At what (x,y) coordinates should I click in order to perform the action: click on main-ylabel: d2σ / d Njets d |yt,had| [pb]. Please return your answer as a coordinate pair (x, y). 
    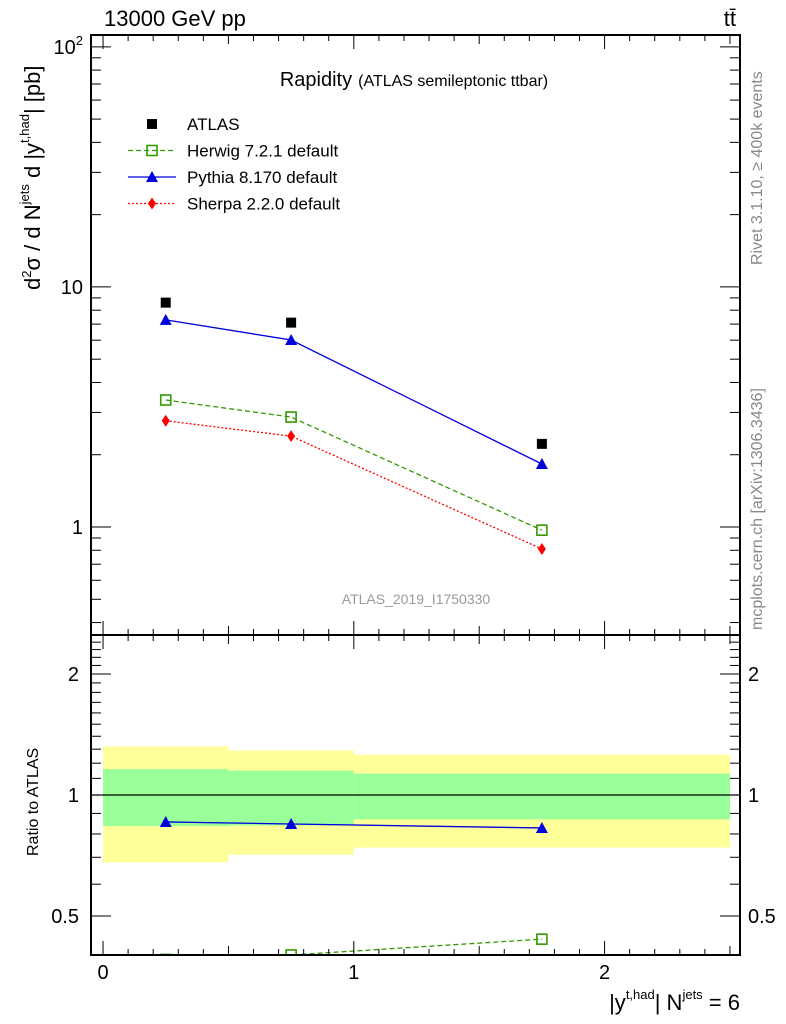
    Looking at the image, I should click on (31, 177).